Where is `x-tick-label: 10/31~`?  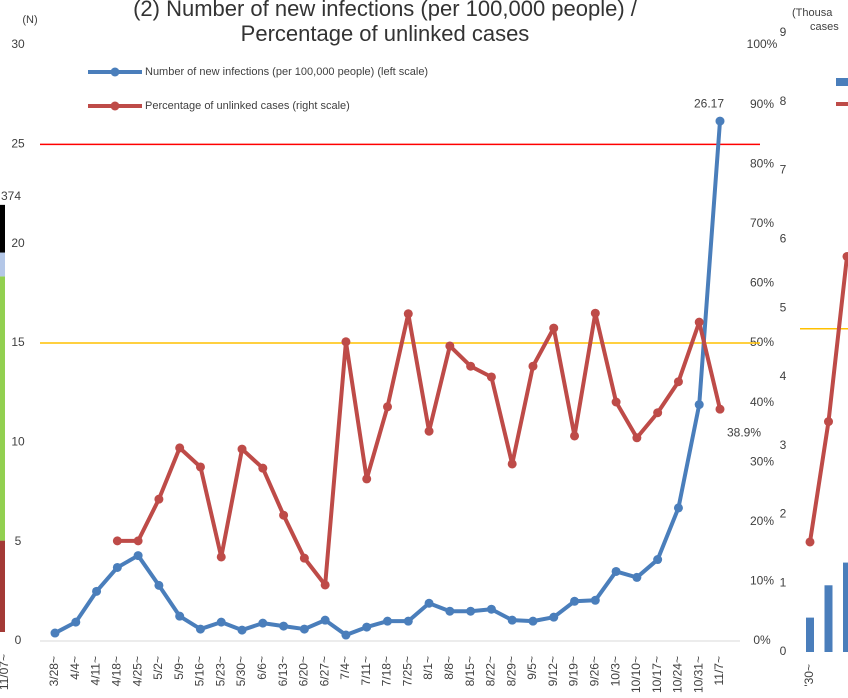
x-tick-label: 10/31~ is located at coordinates (698, 674).